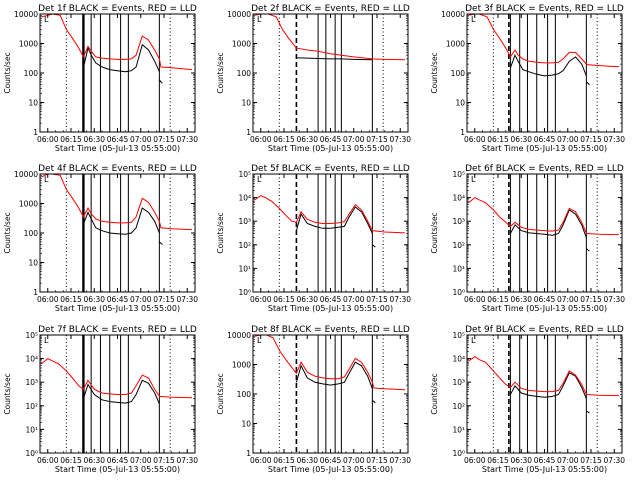 This screenshot has height=480, width=640. What do you see at coordinates (544, 9) in the screenshot?
I see `chart-title: Det 3f BLACK = Events, RED = LLD` at bounding box center [544, 9].